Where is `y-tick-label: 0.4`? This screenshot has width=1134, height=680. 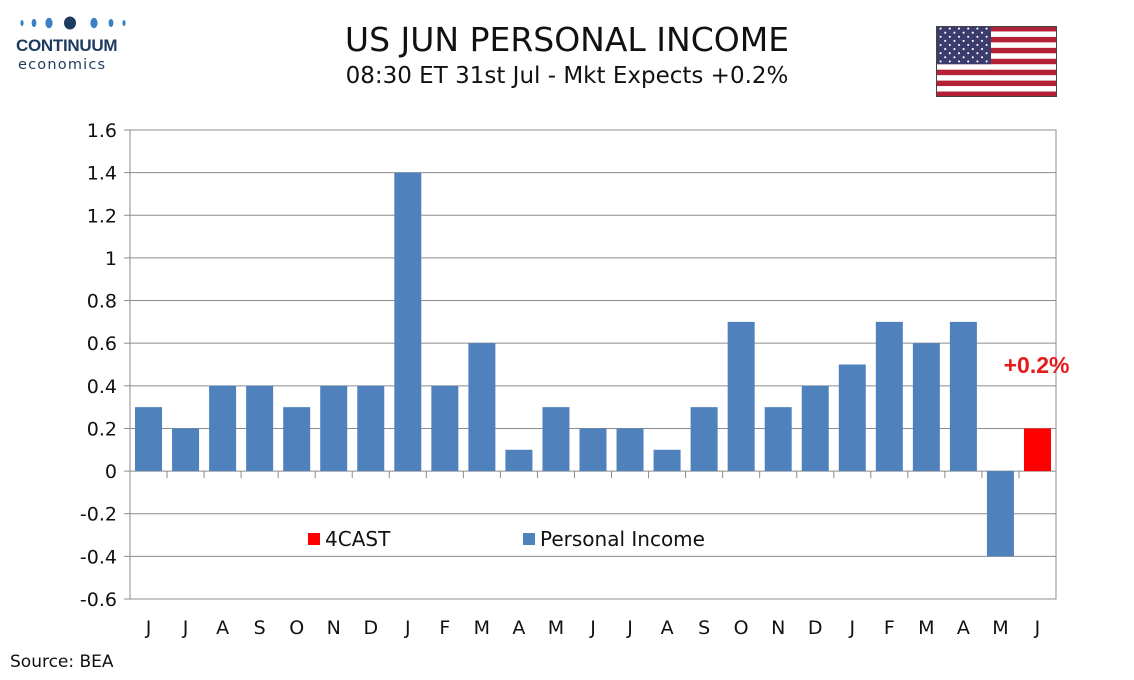 y-tick-label: 0.4 is located at coordinates (102, 387).